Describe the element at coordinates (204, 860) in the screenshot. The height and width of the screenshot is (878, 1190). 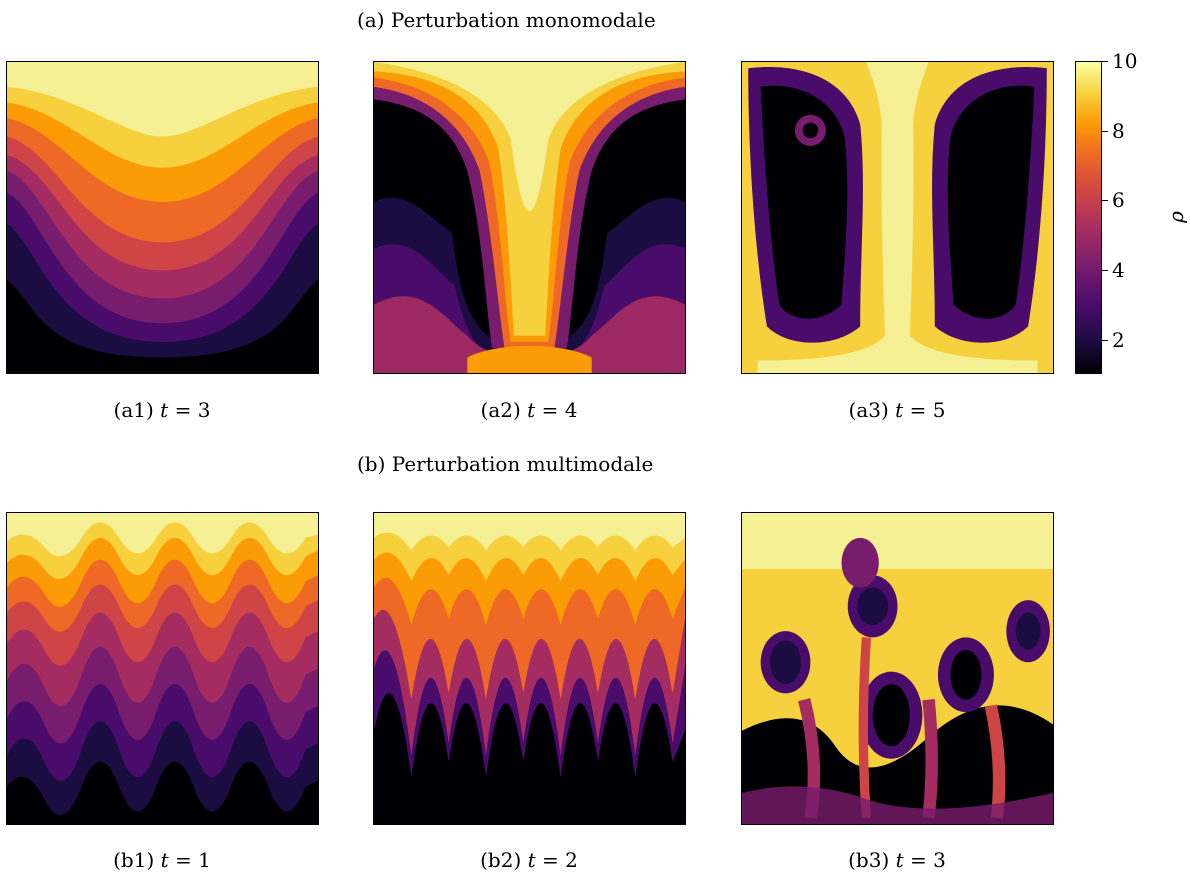
I see `caption-b1-time: 1` at that location.